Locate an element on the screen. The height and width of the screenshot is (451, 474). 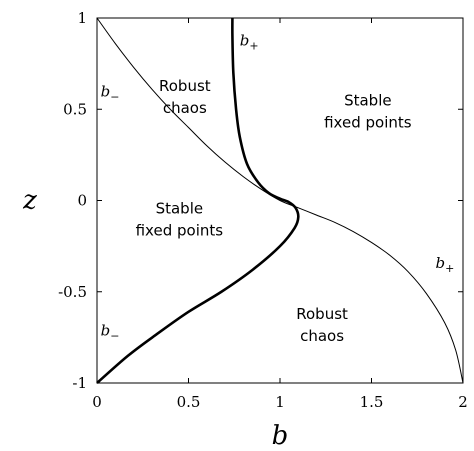
x-tick-label: 0 is located at coordinates (97, 402).